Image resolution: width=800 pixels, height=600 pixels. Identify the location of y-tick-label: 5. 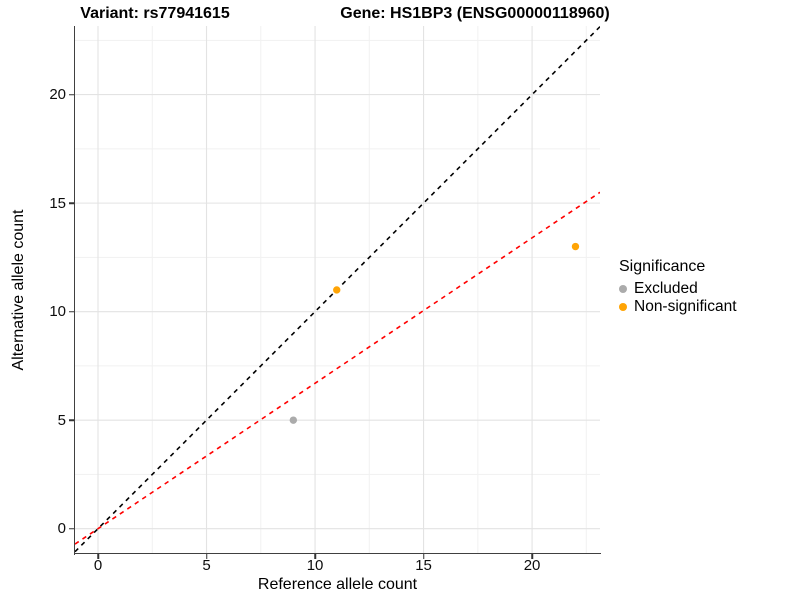
(61, 420).